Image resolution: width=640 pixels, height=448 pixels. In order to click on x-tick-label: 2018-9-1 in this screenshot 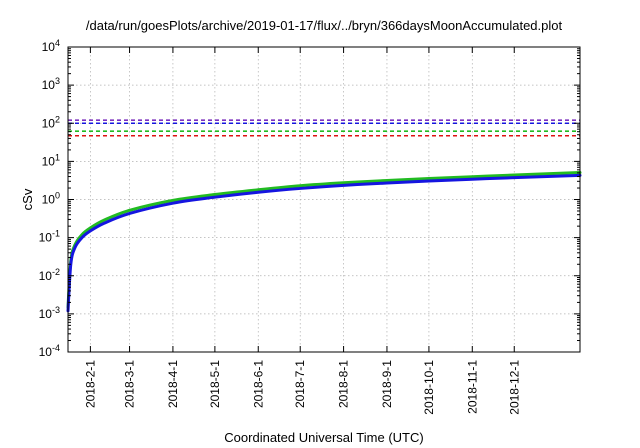, I will do `click(387, 384)`.